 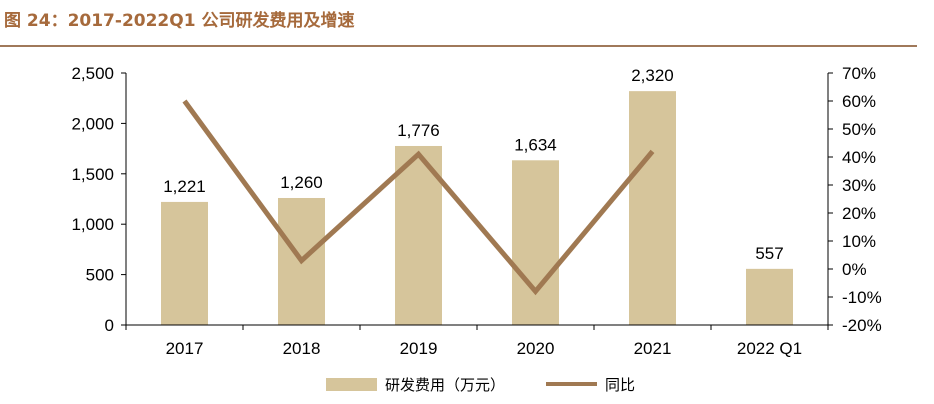 I want to click on legend-line-swatch, so click(x=571, y=384).